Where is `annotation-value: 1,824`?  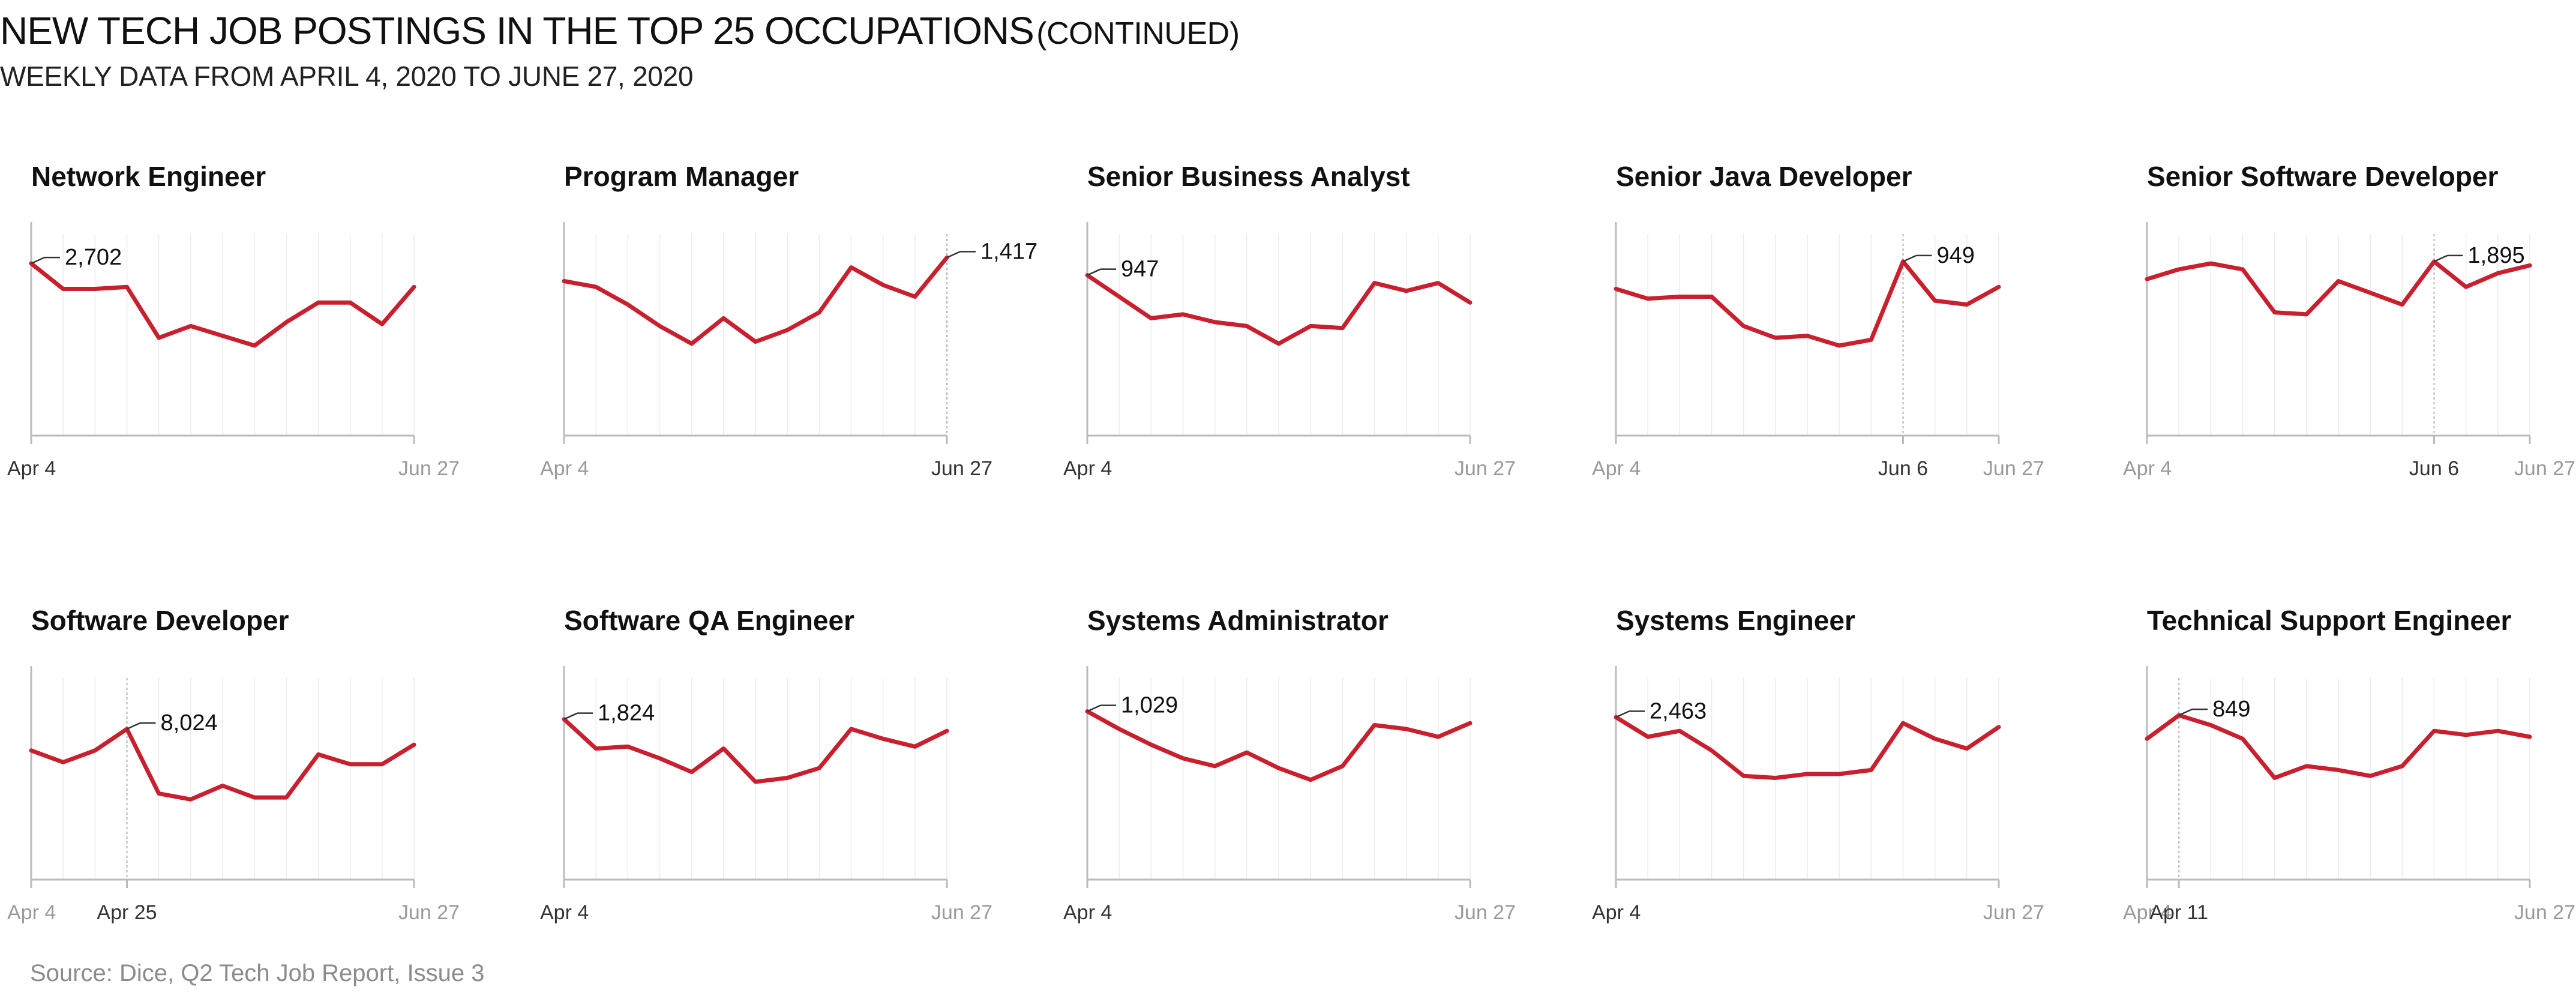
annotation-value: 1,824 is located at coordinates (626, 713).